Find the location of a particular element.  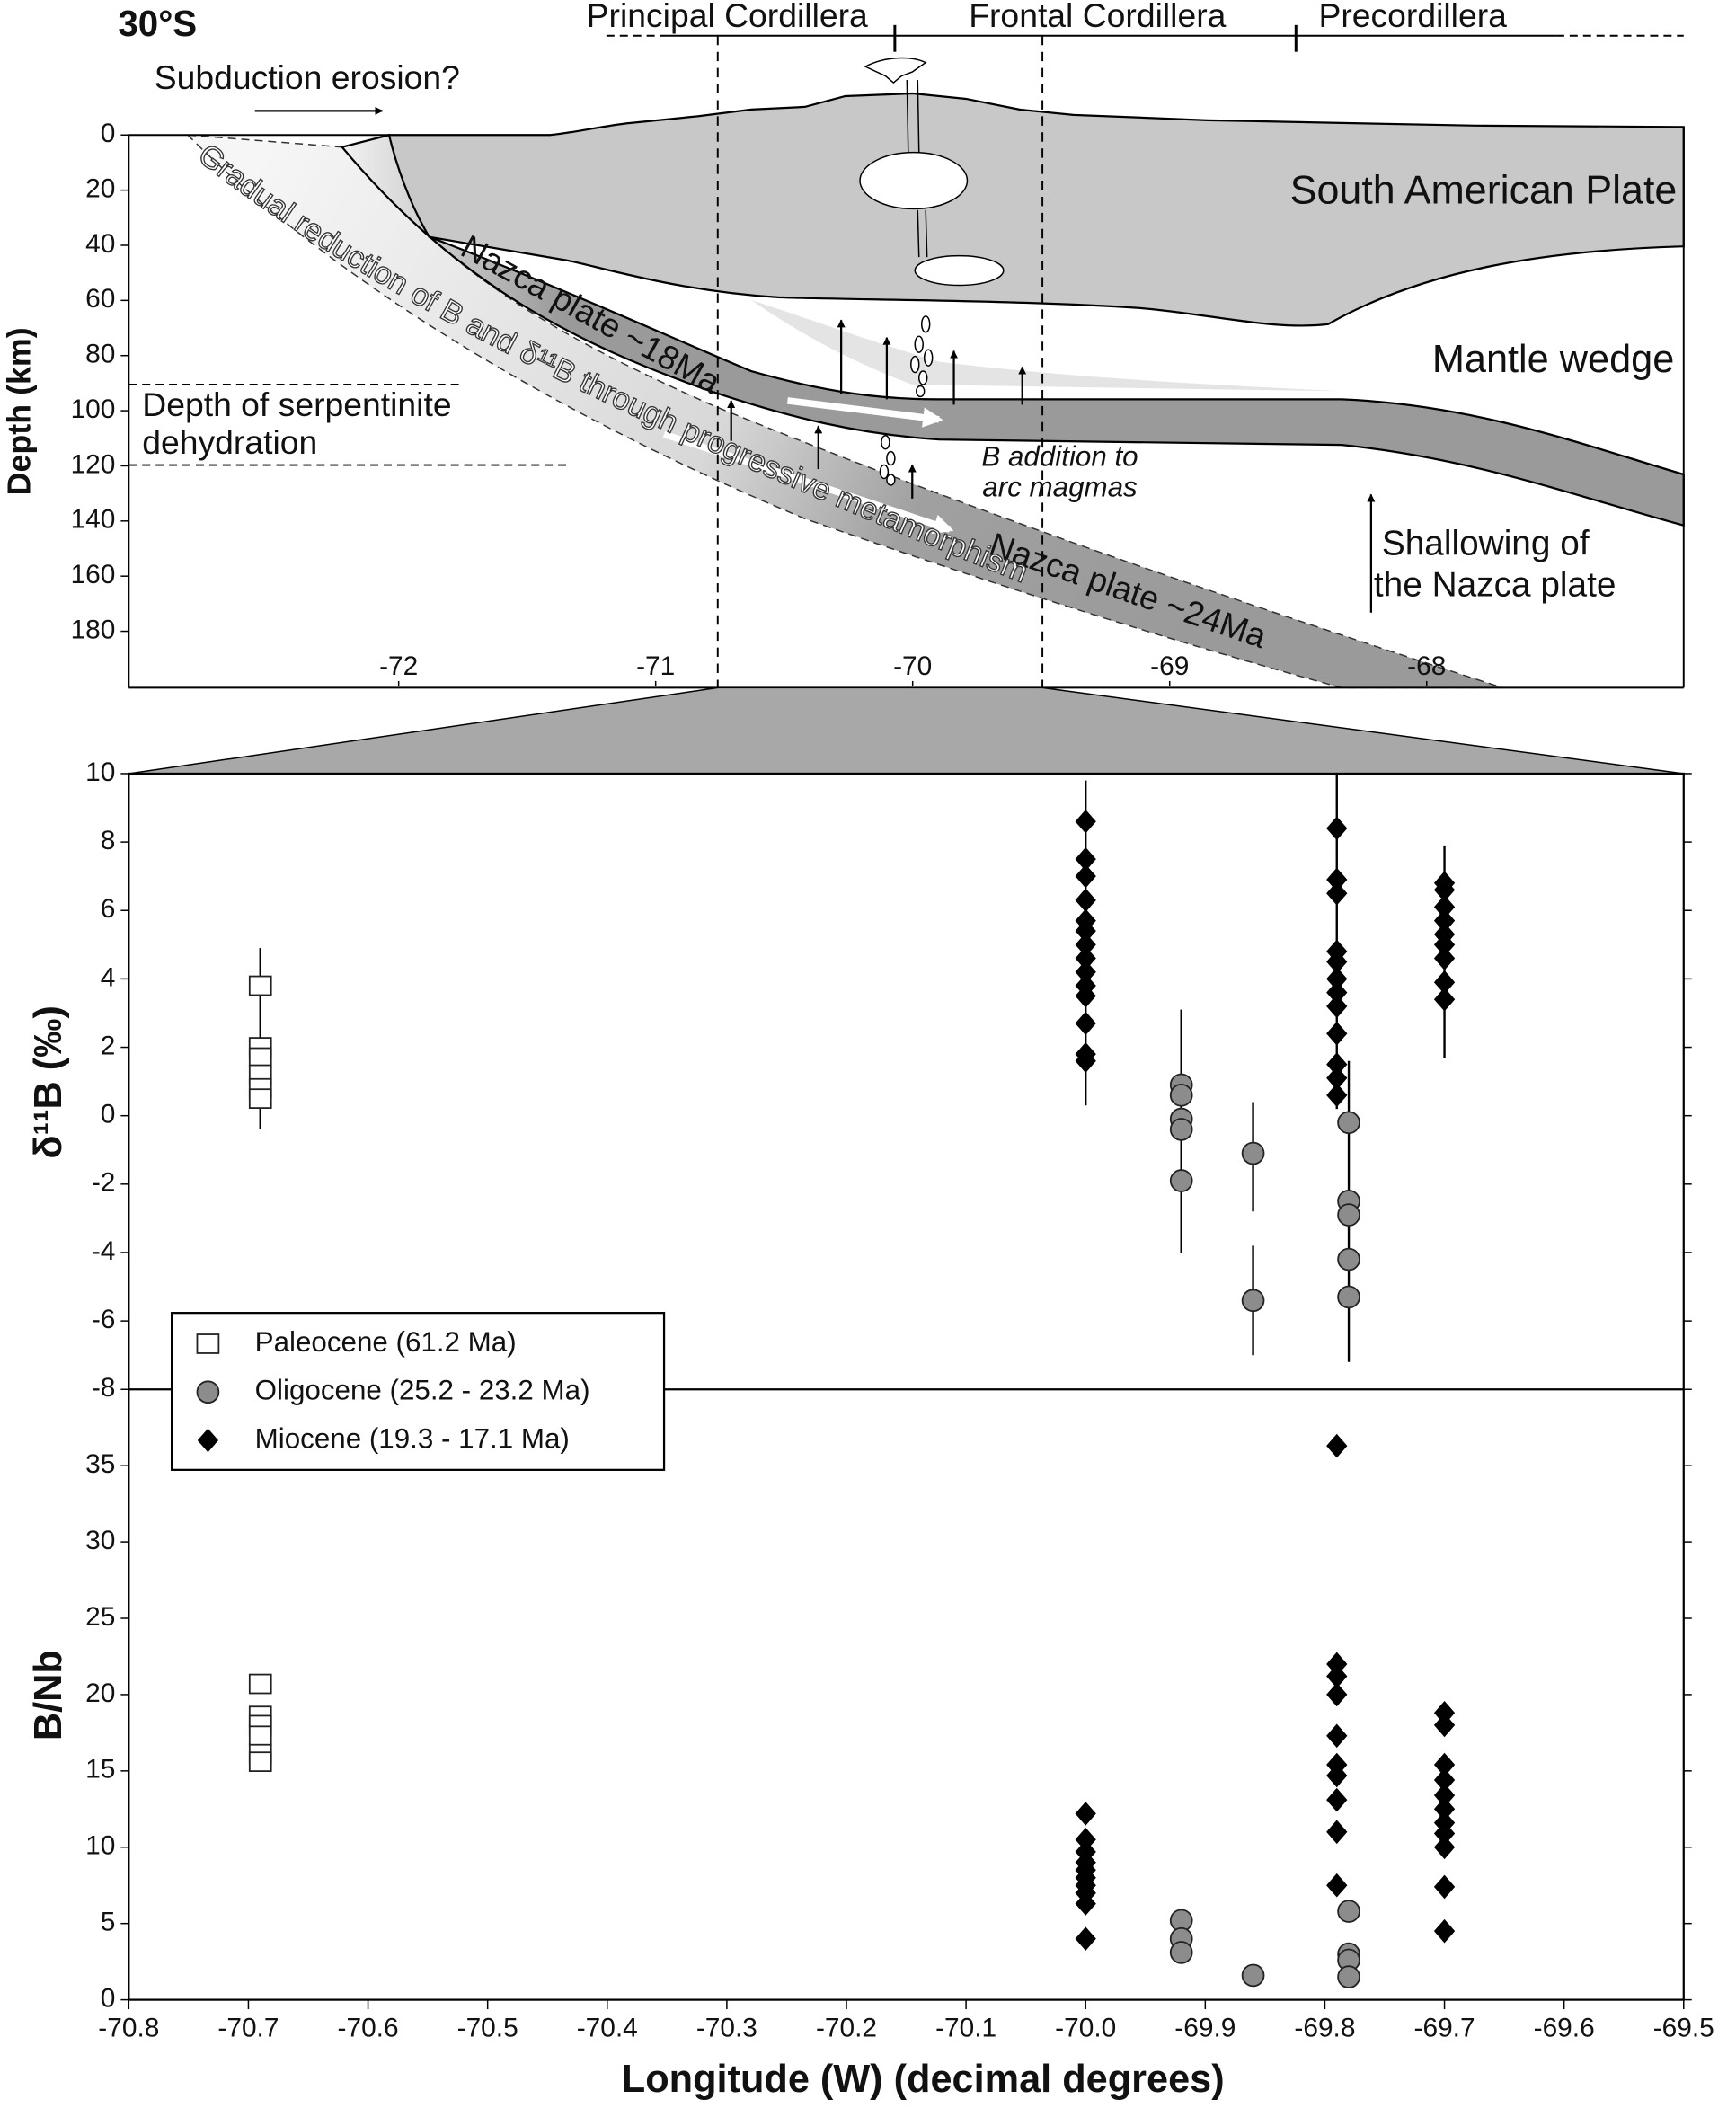

x-tick-label: -70.2 is located at coordinates (846, 2027).